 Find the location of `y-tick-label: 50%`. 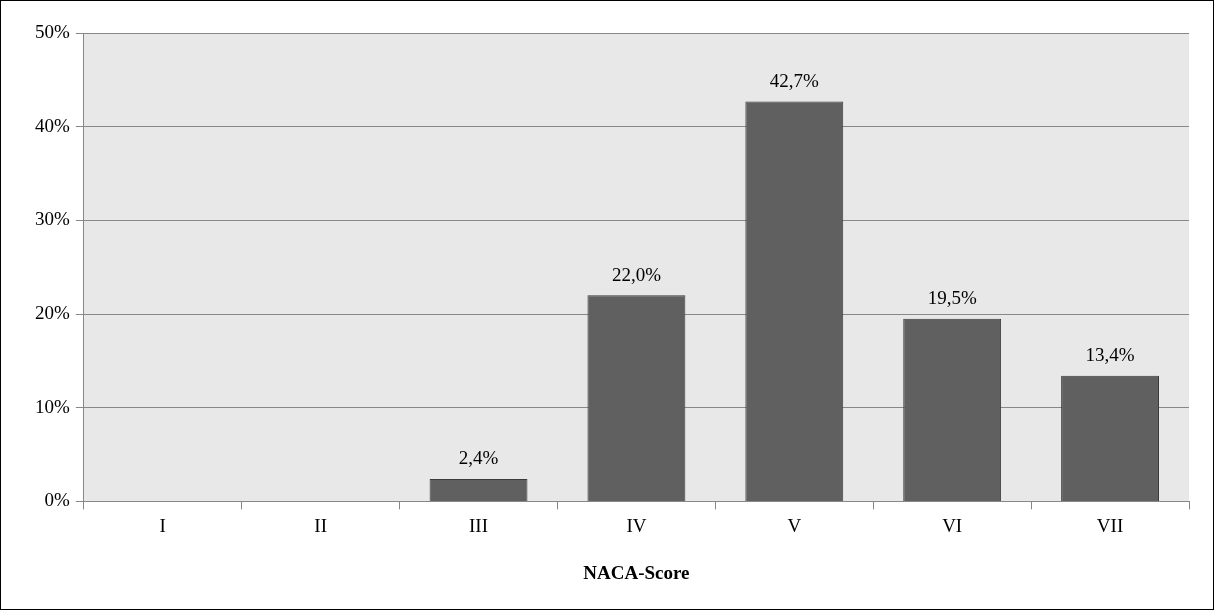

y-tick-label: 50% is located at coordinates (52, 31).